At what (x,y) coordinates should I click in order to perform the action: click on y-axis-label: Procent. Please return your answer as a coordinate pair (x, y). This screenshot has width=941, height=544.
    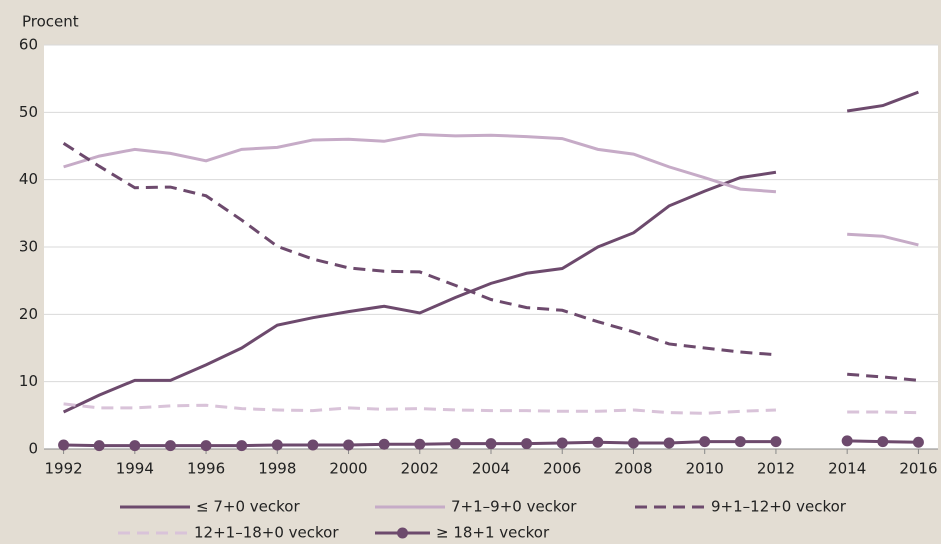
    Looking at the image, I should click on (50, 22).